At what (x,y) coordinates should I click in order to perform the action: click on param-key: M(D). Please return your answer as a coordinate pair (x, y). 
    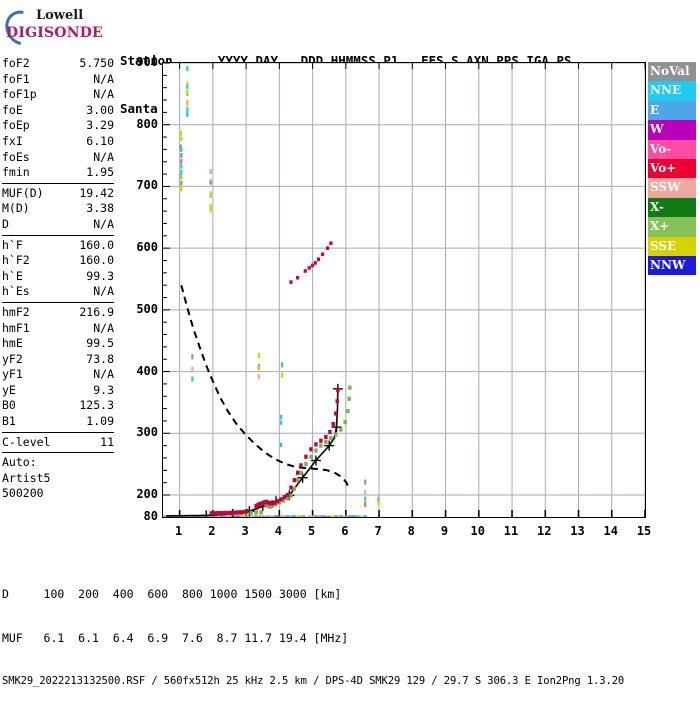
    Looking at the image, I should click on (16, 208).